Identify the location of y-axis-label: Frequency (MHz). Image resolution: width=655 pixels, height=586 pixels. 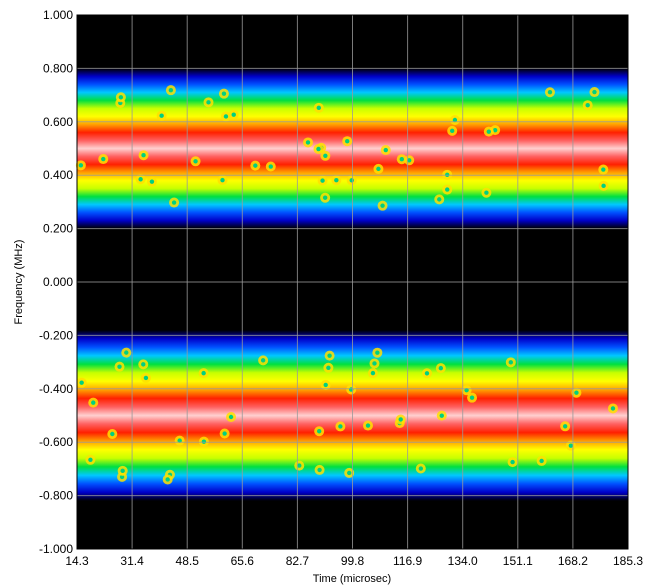
(19, 282).